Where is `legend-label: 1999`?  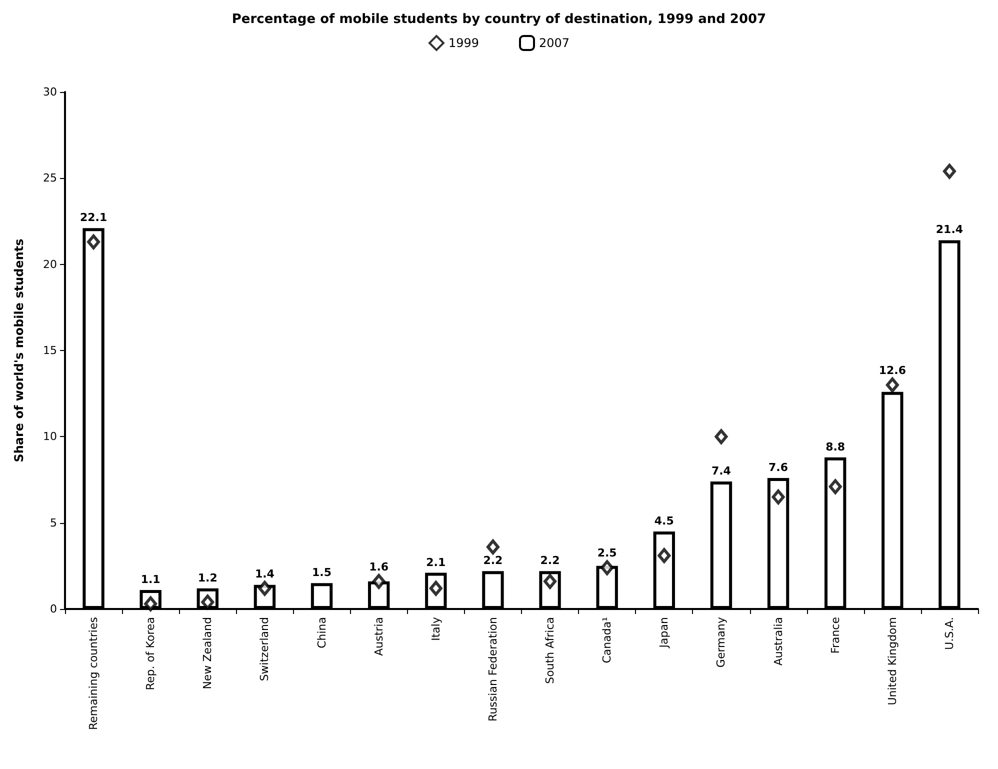
legend-label: 1999 is located at coordinates (464, 43).